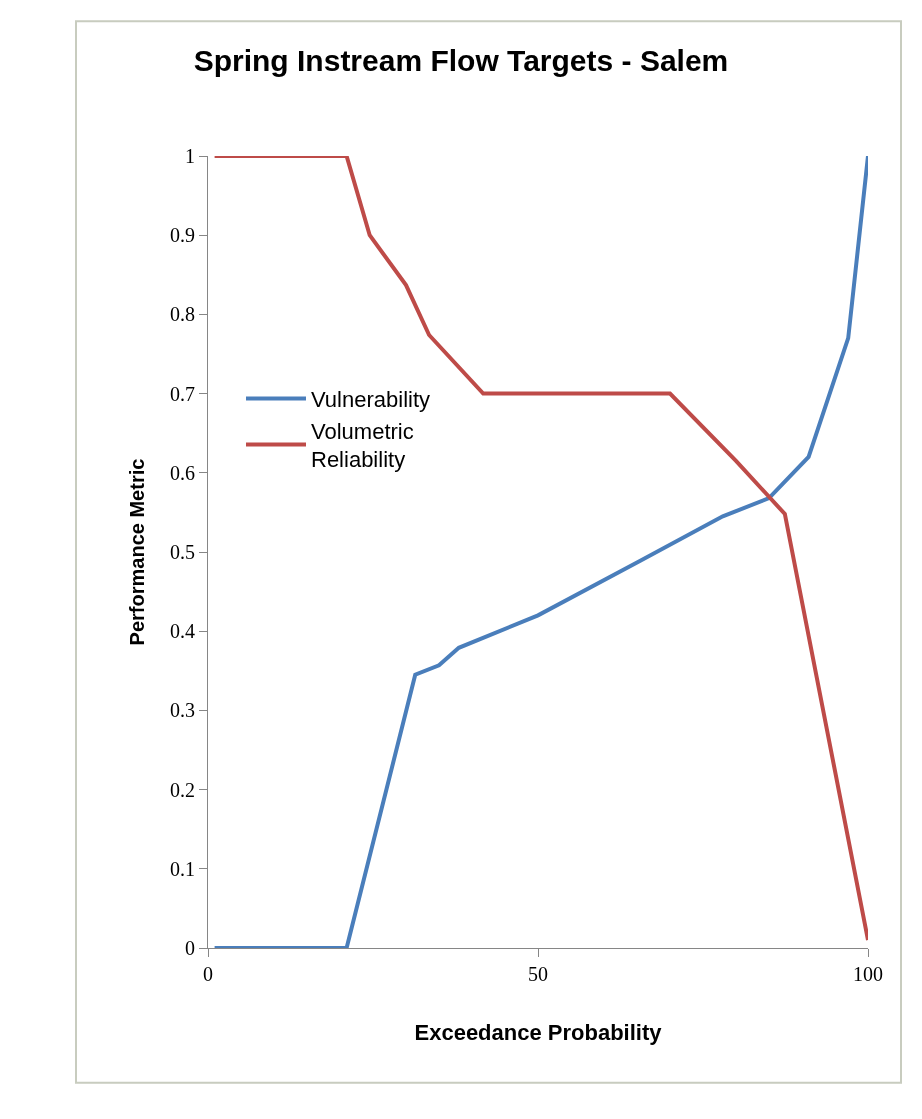 The image size is (922, 1119). Describe the element at coordinates (190, 156) in the screenshot. I see `y-tick-label: 1` at that location.